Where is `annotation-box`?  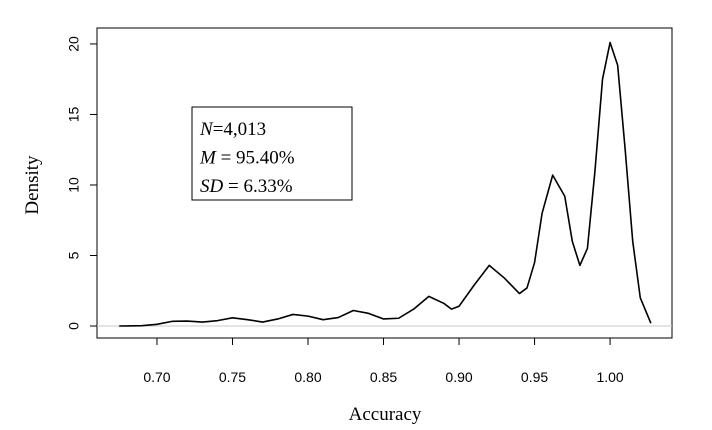 annotation-box is located at coordinates (272, 153).